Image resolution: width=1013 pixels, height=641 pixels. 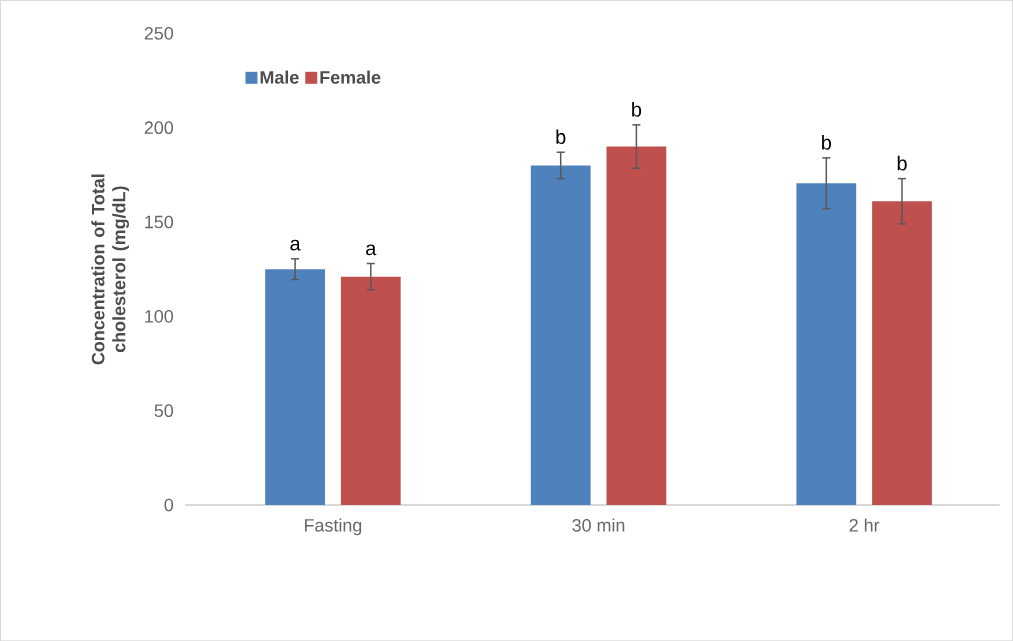 What do you see at coordinates (598, 525) in the screenshot?
I see `x-tick-label: 30 min` at bounding box center [598, 525].